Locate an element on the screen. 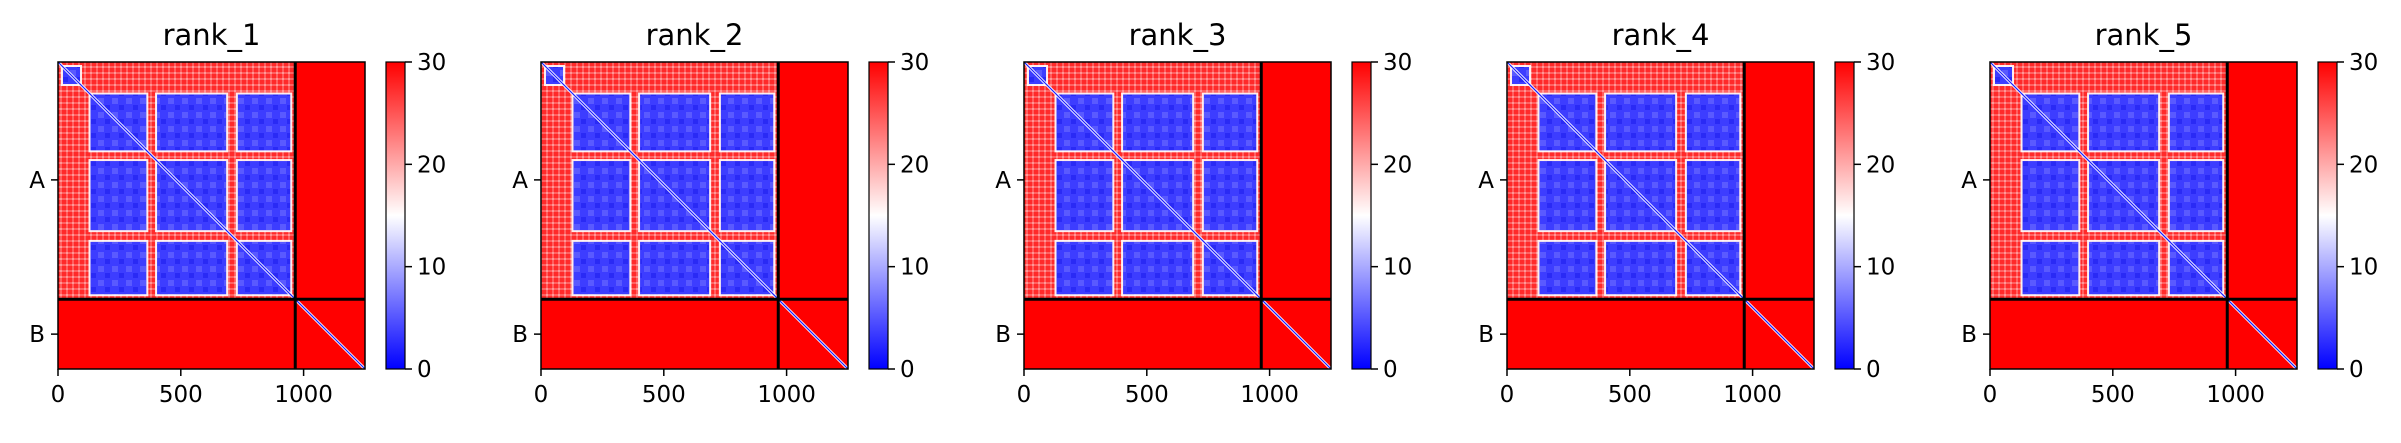 The height and width of the screenshot is (443, 2401). panel-title: rank_4 is located at coordinates (1661, 35).